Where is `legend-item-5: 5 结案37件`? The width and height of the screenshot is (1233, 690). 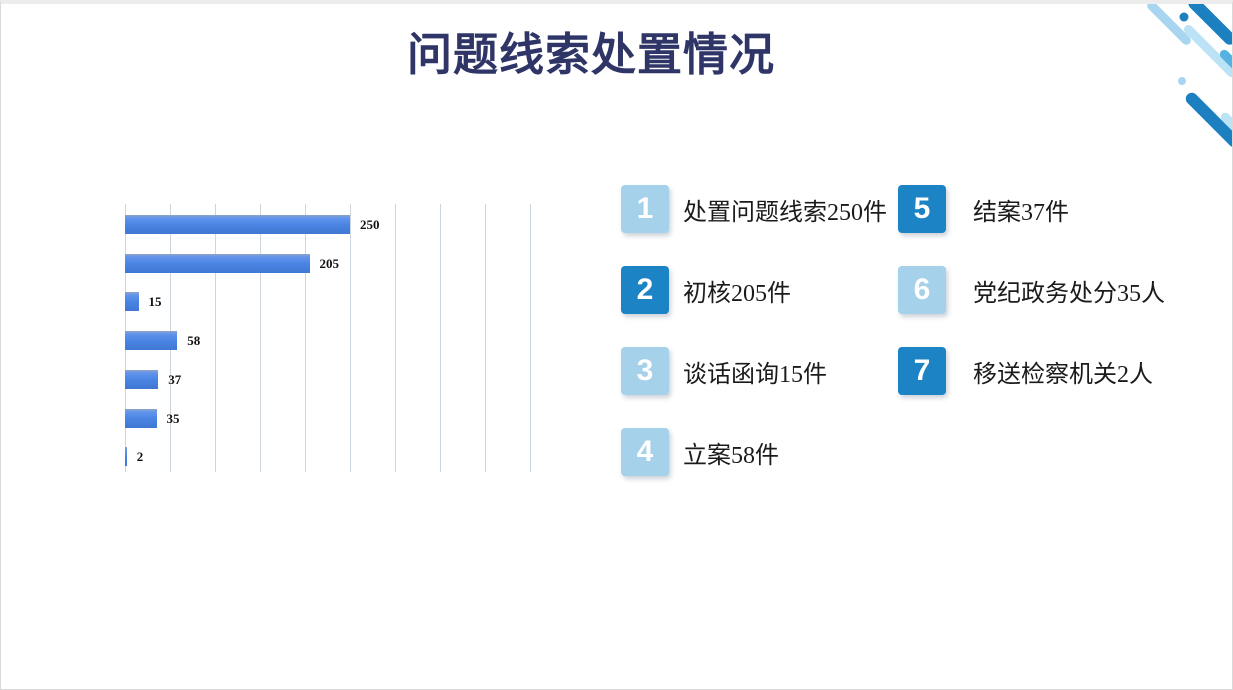
legend-item-5: 5 结案37件 is located at coordinates (983, 209).